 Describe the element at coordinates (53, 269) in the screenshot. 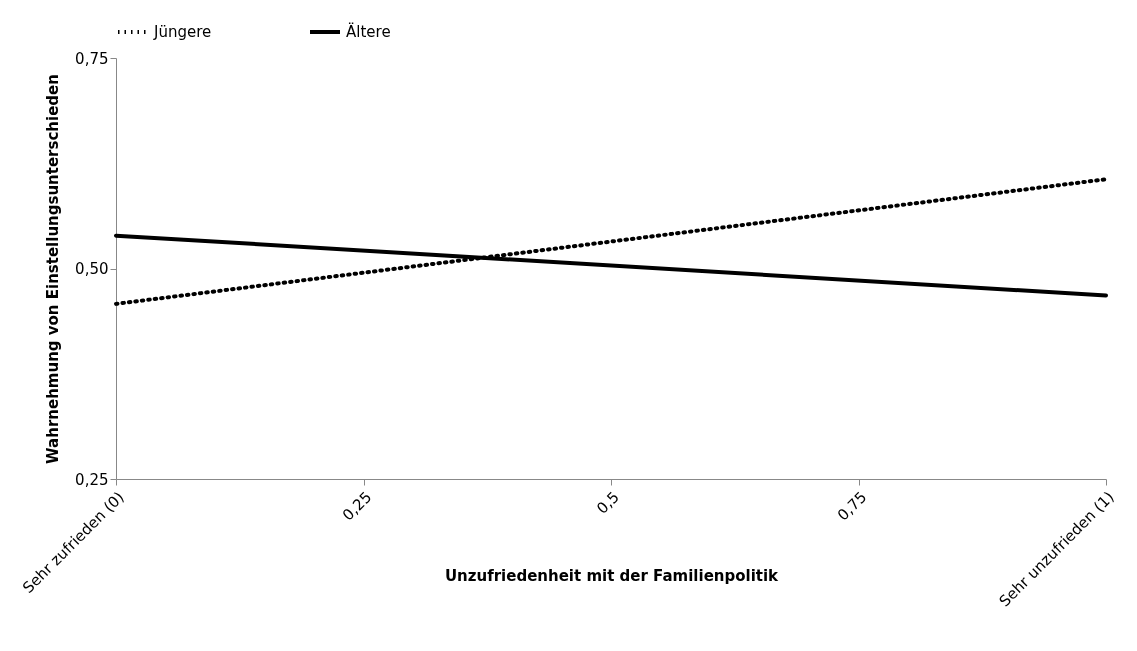

I see `y-axis-title: Wahrnehmung von Einstellungsunterschieden` at that location.